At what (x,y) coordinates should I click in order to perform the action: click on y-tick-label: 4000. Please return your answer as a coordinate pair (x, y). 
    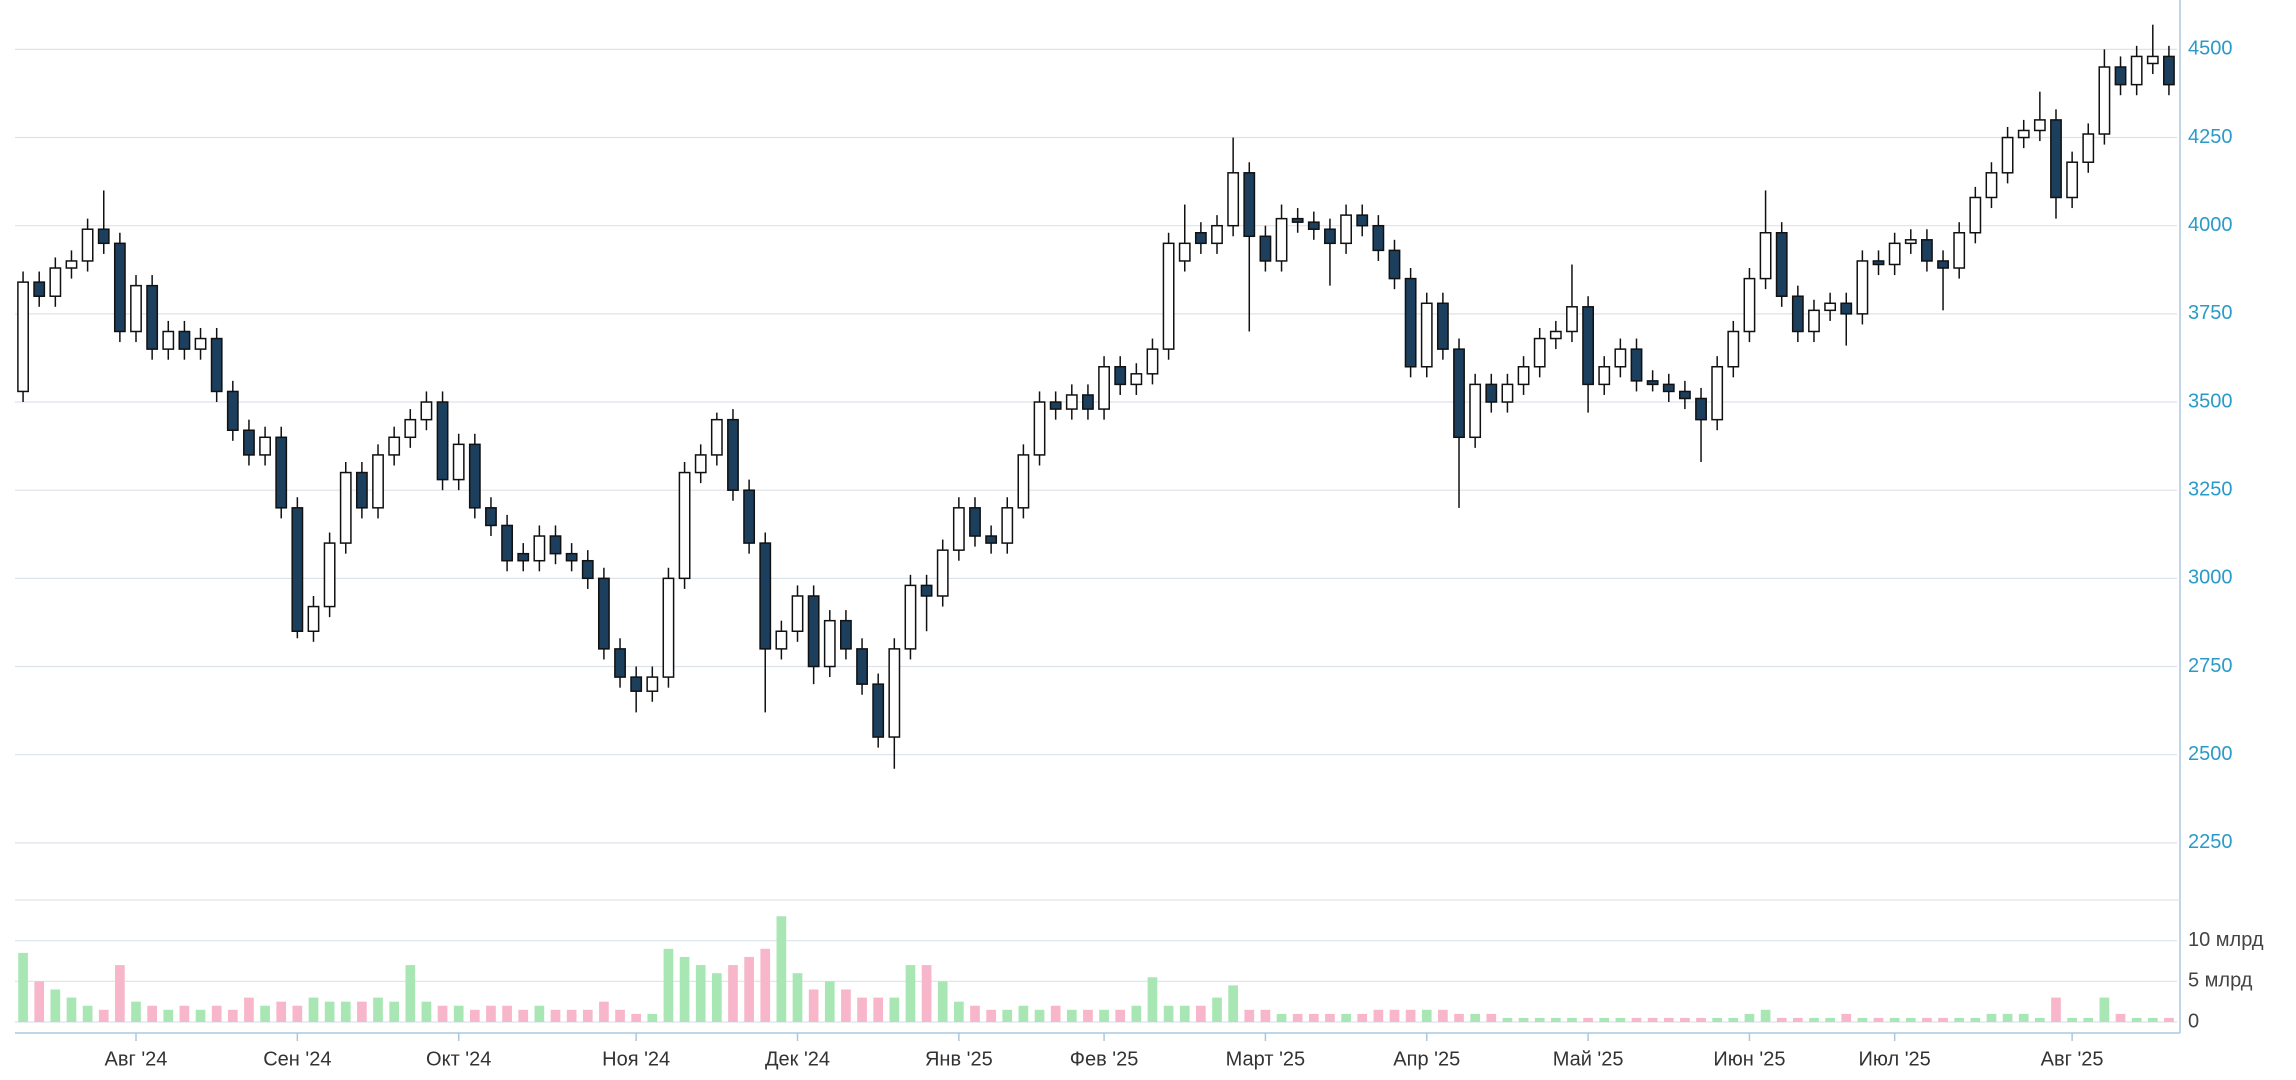
    Looking at the image, I should click on (2210, 225).